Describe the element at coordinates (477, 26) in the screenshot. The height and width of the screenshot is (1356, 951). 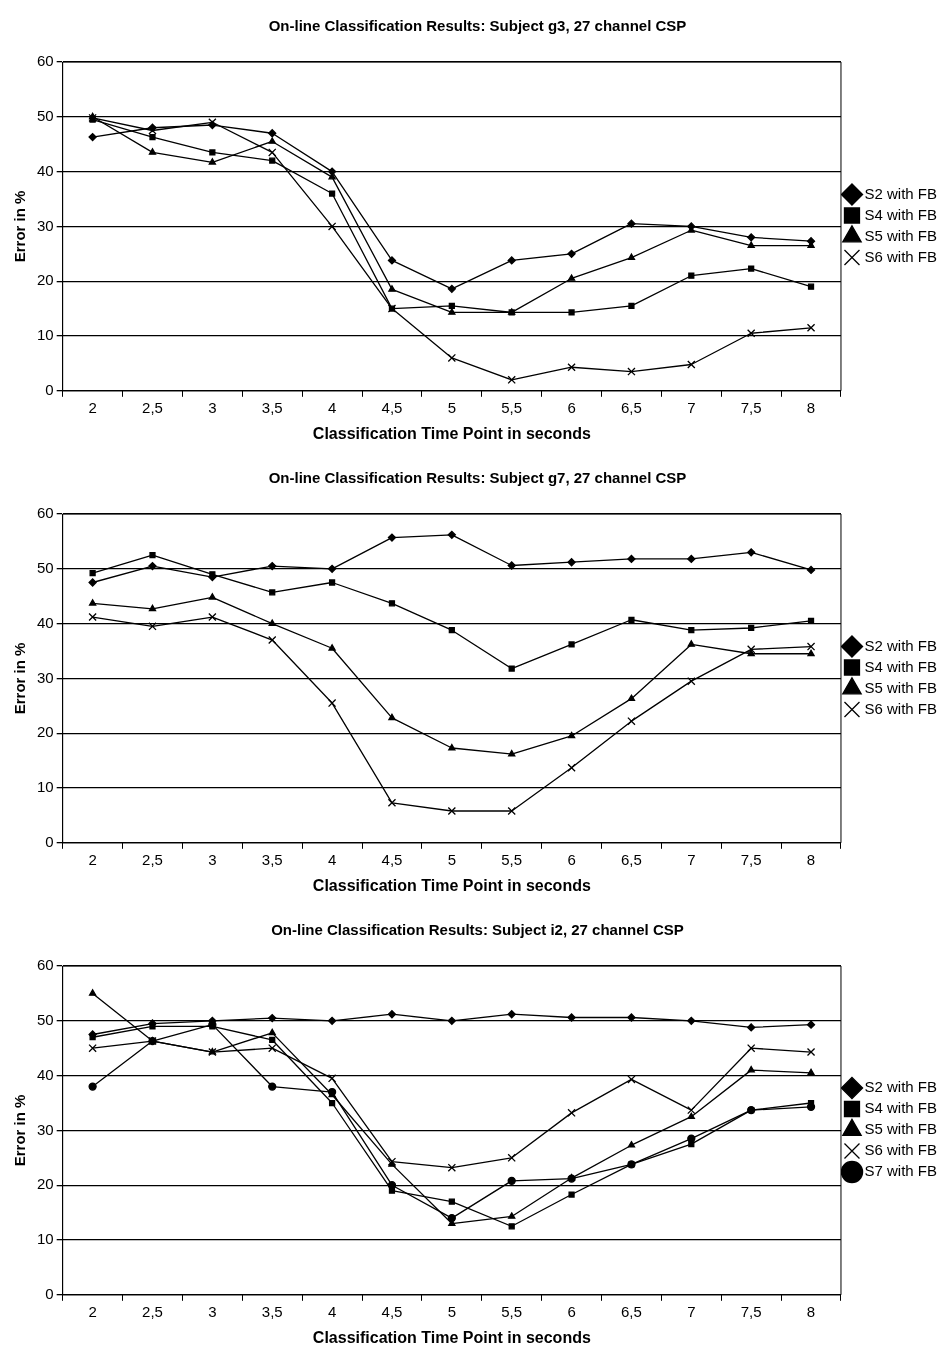
I see `chart-title: On-line Classification Results: Subject g3, 27 channel CSP` at that location.